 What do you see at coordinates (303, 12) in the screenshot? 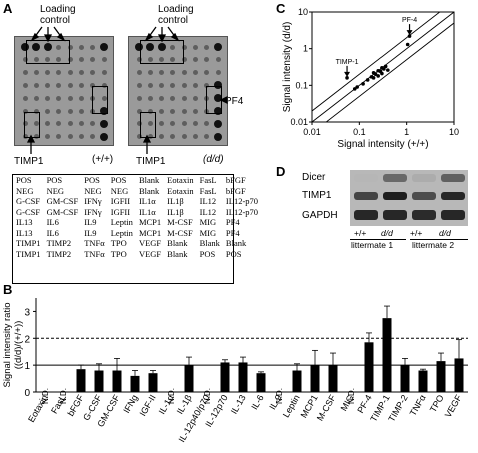
I see `scatter-y-tick-label: 10` at bounding box center [303, 12].